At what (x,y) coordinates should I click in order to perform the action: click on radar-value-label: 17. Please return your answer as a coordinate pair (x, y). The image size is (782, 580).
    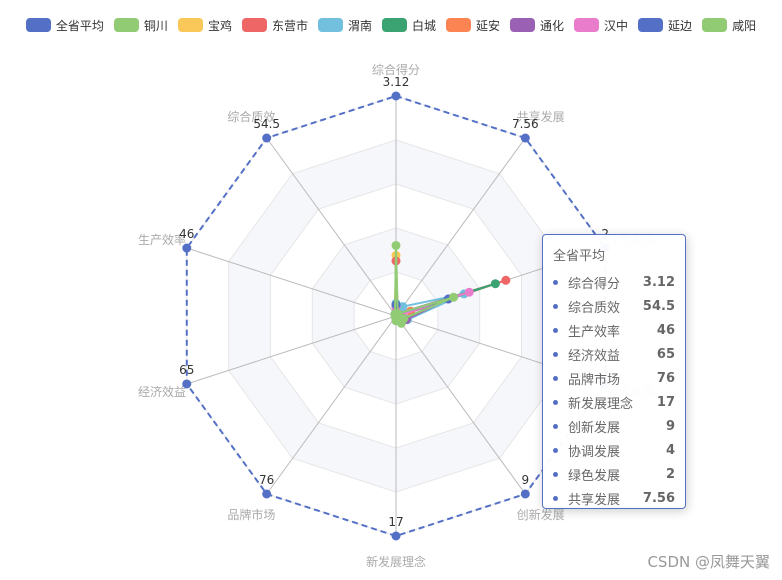
    Looking at the image, I should click on (395, 522).